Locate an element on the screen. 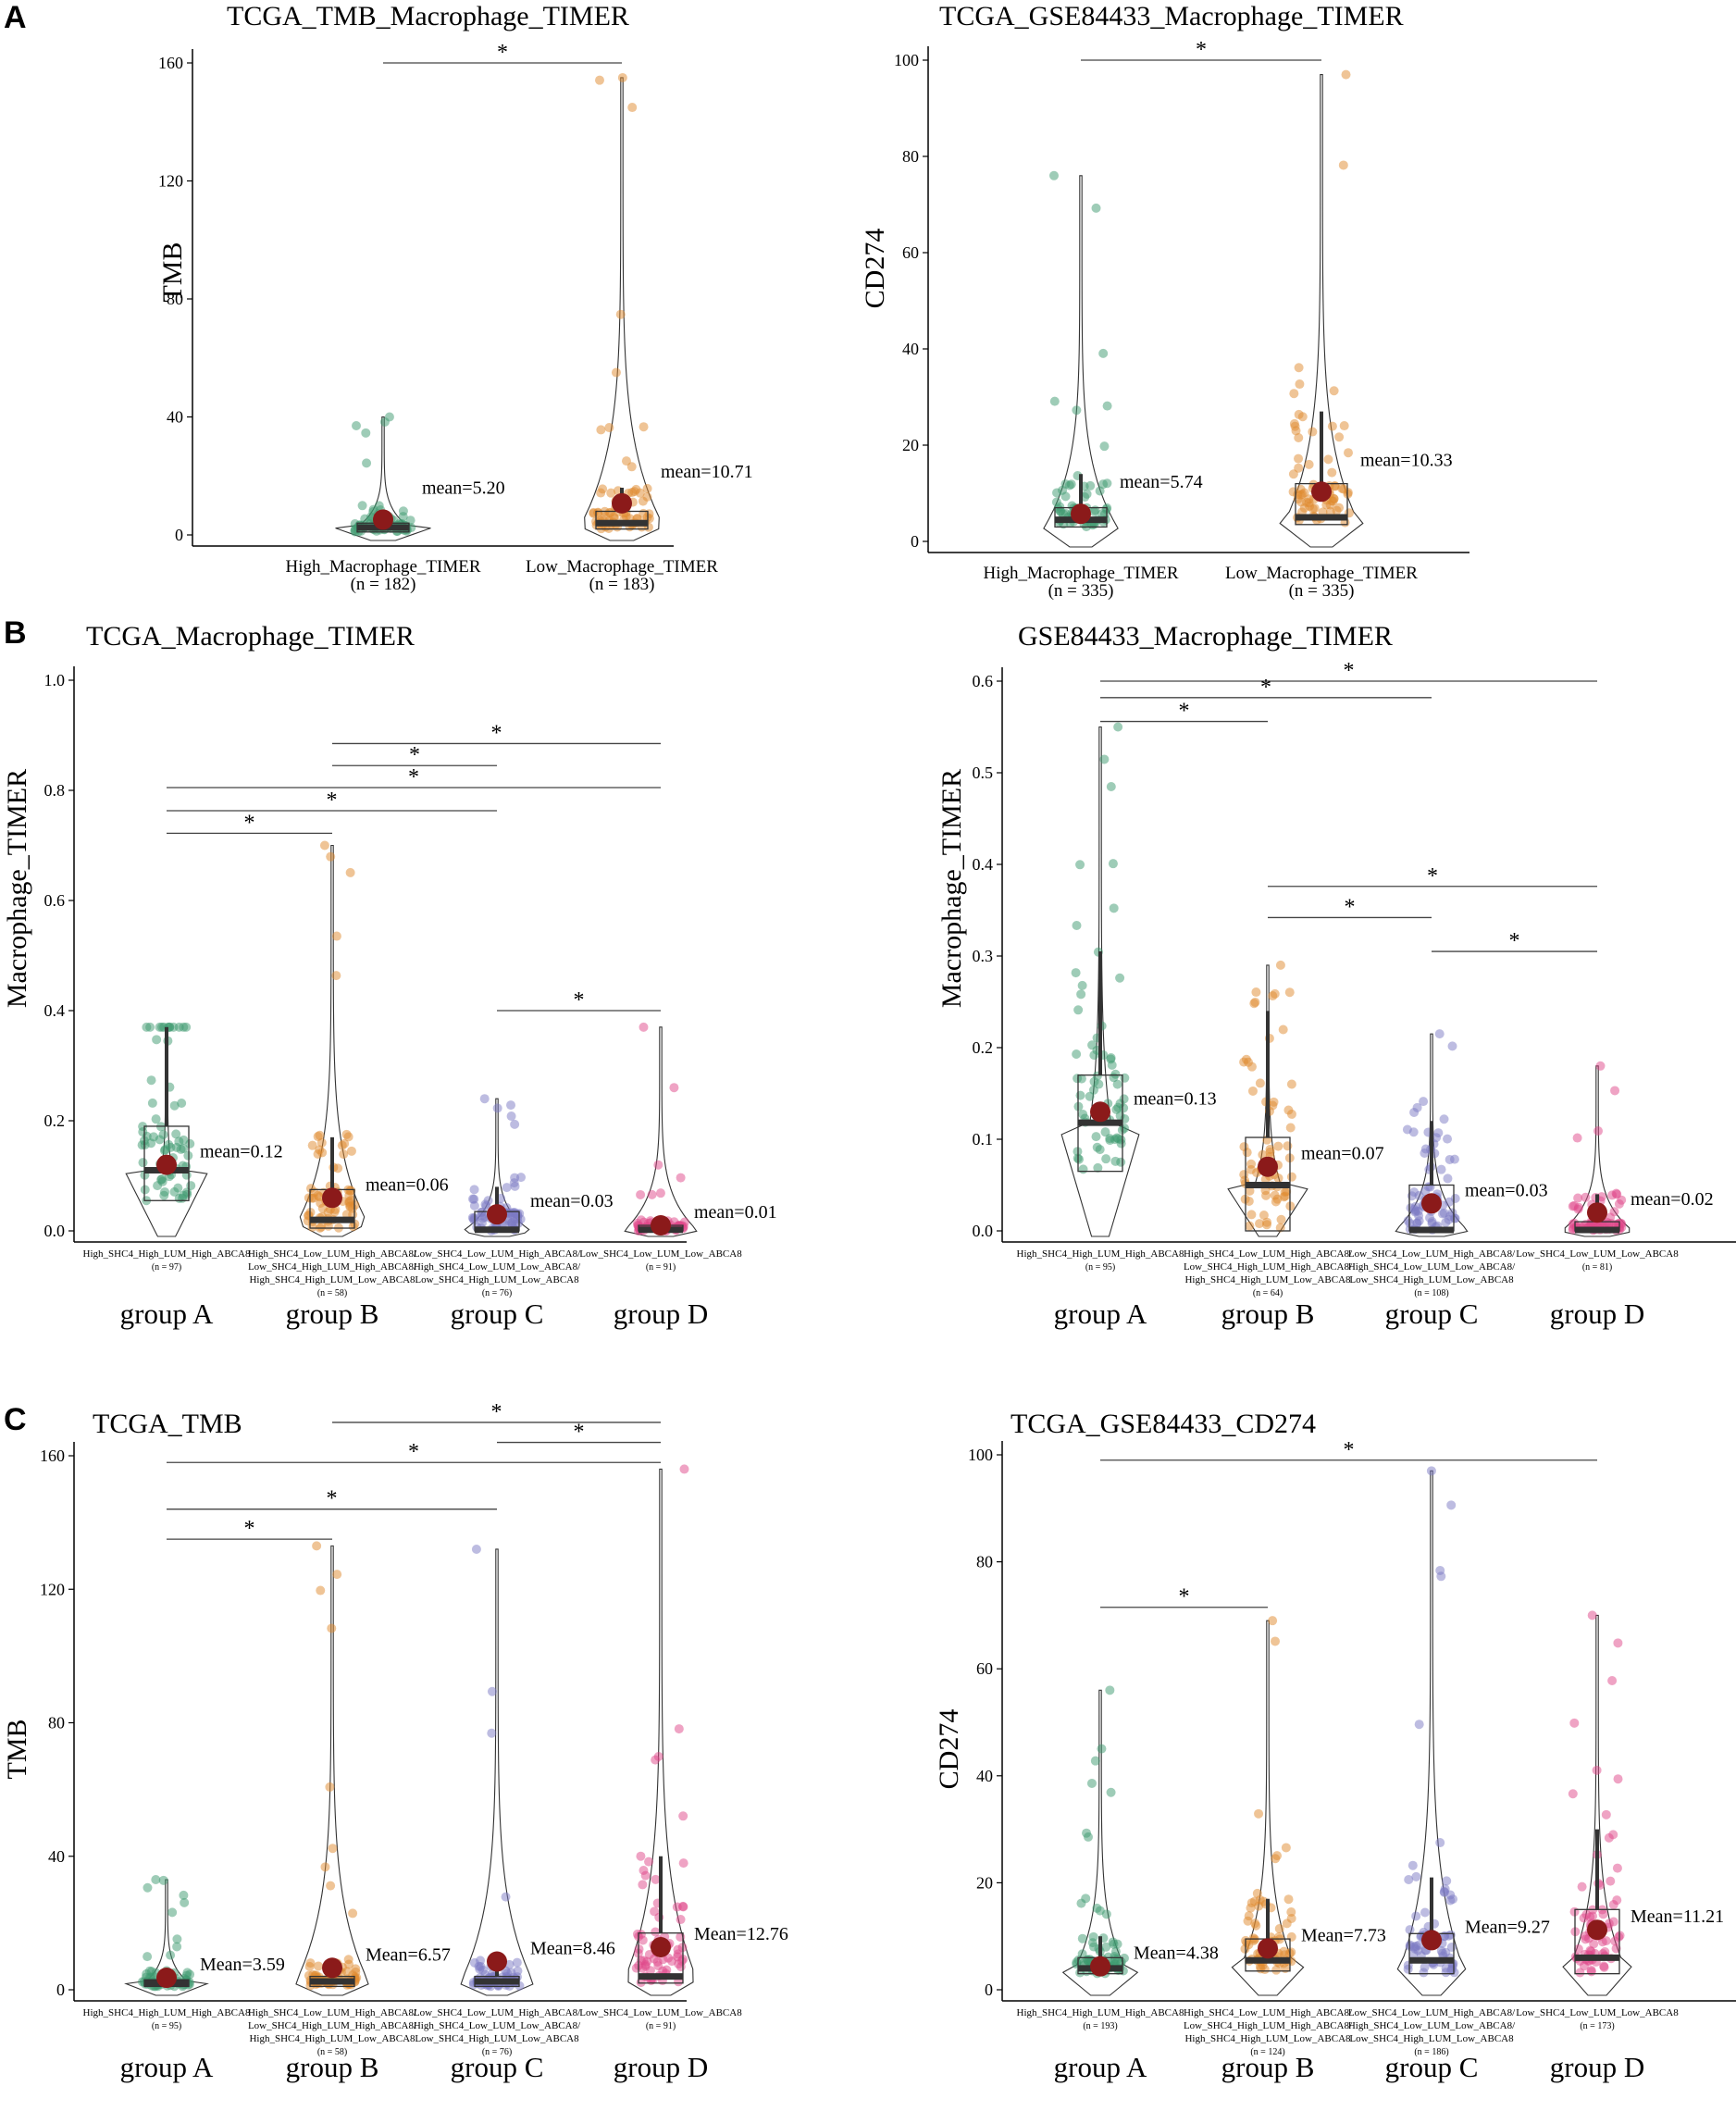  mean-label: mean=0.13 is located at coordinates (1175, 1098).